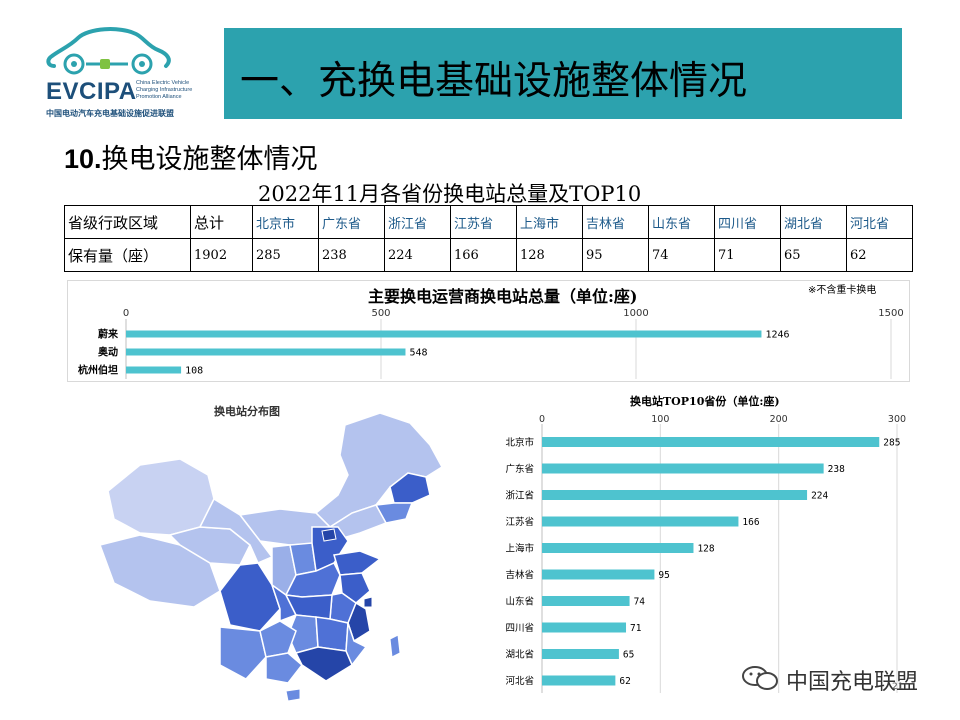 This screenshot has height=720, width=960. Describe the element at coordinates (194, 371) in the screenshot. I see `data-label: 108` at that location.